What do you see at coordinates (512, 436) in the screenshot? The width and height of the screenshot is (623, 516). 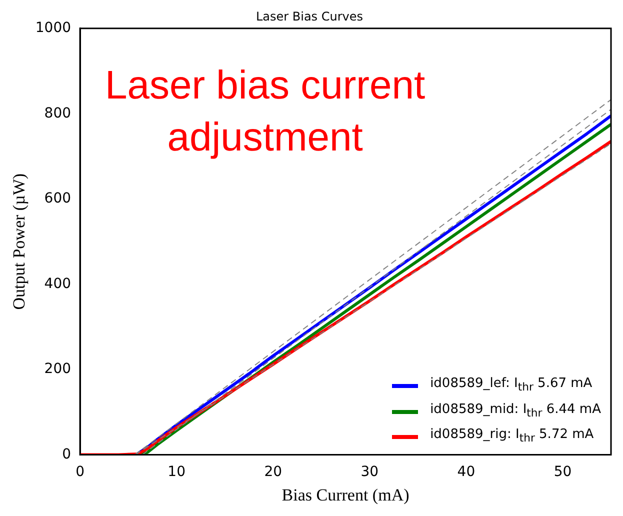 I see `legend-label: id08589_rig: I$_{thr}$ 5.72 mA` at bounding box center [512, 436].